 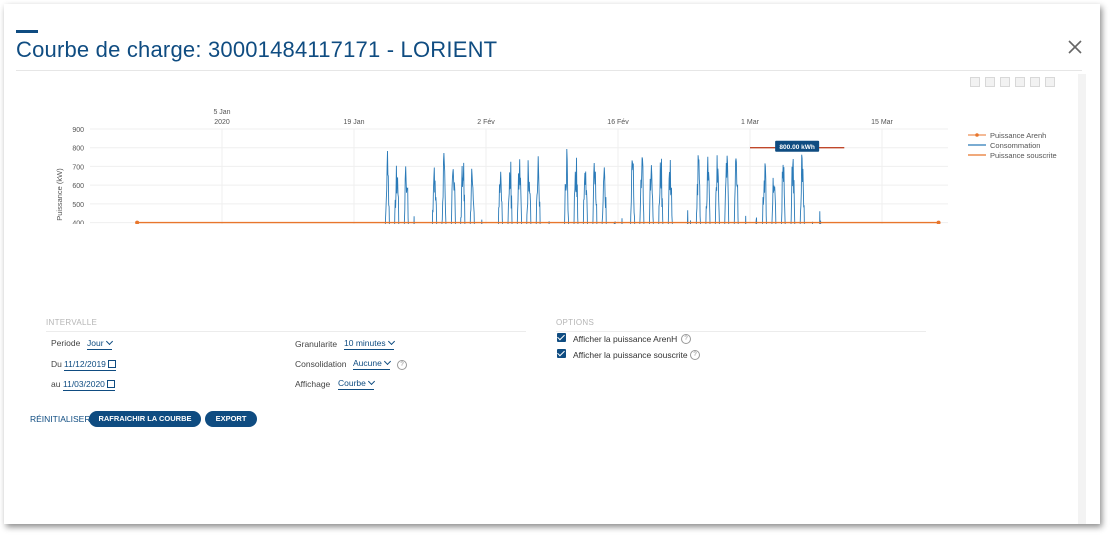 I want to click on section-label-intervalle: INTERVALLE, so click(x=72, y=322).